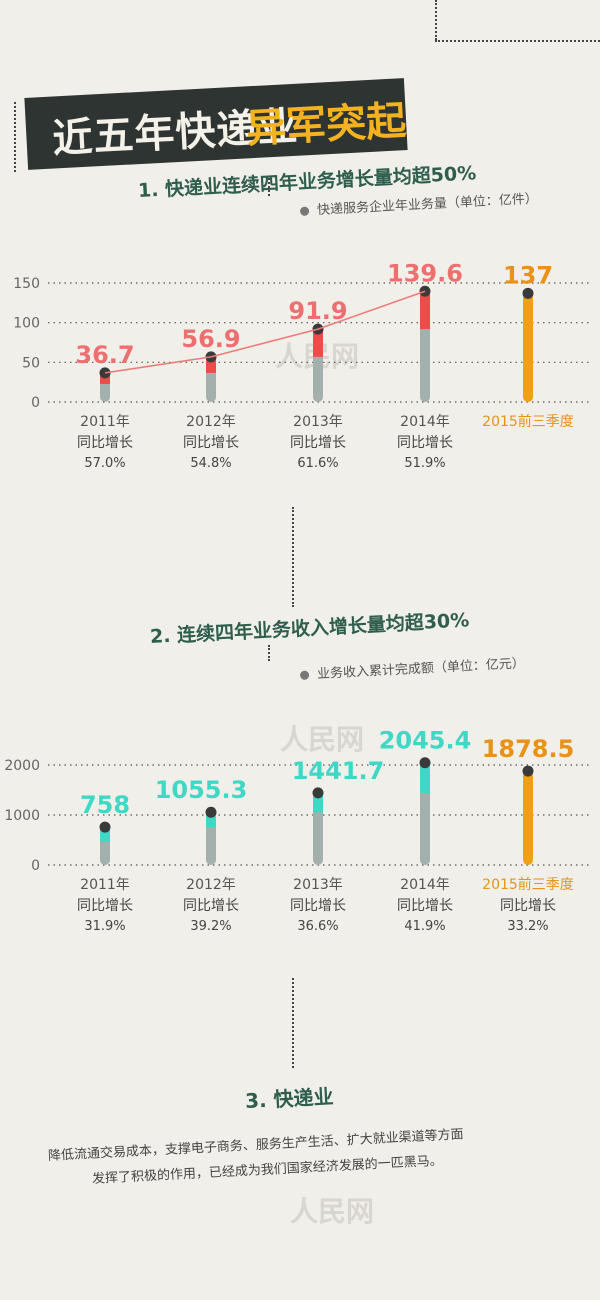  Describe the element at coordinates (425, 741) in the screenshot. I see `data-label: 2045.4` at that location.